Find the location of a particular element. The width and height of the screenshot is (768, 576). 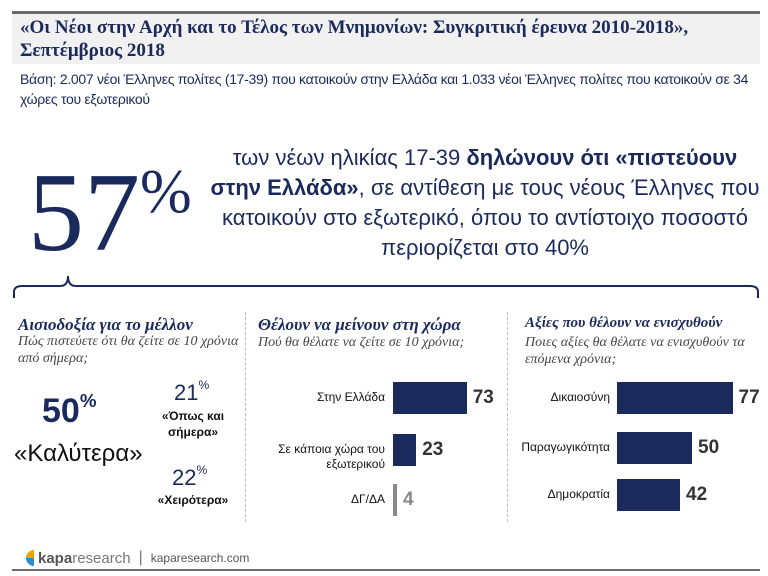

same-value: 21% is located at coordinates (192, 392).